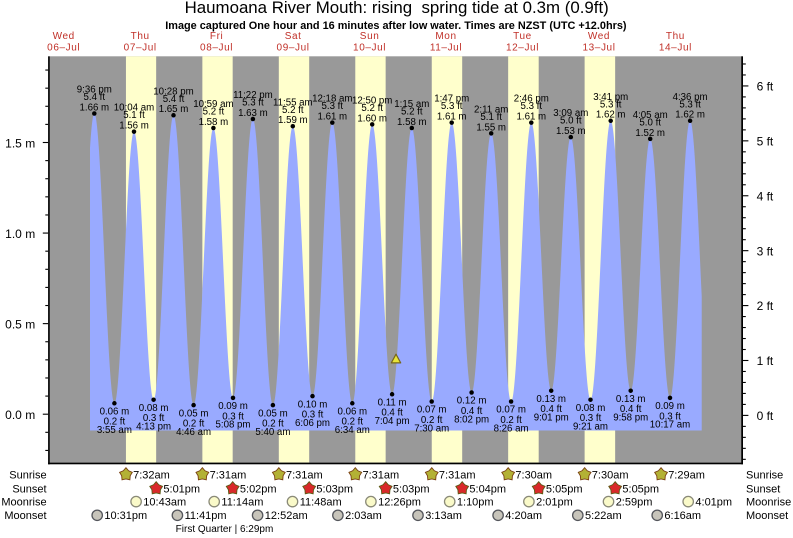 This screenshot has width=793, height=538. I want to click on svg-text: 2:11 am, so click(491, 110).